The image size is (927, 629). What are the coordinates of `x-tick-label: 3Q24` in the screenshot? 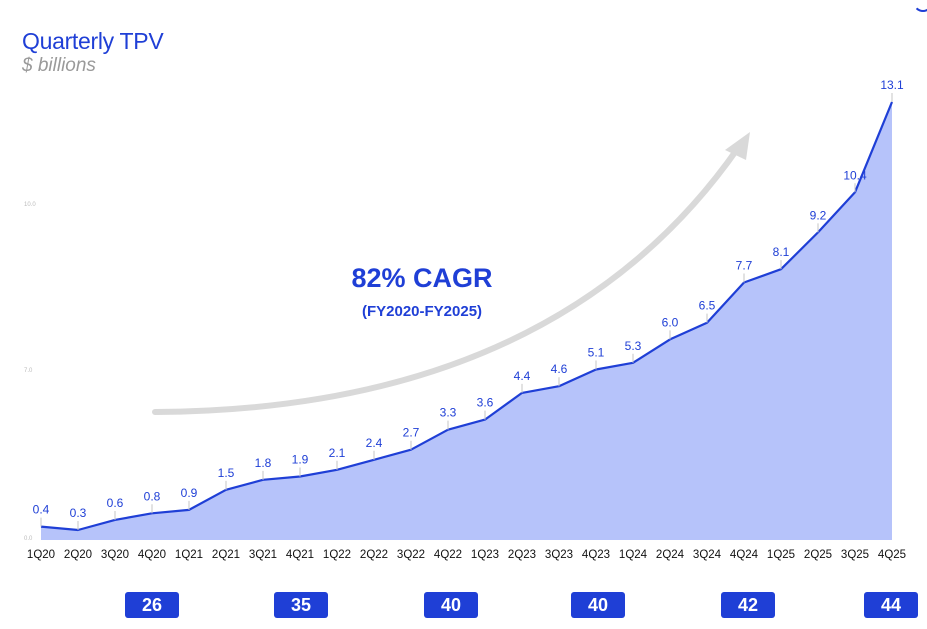 It's located at (707, 555).